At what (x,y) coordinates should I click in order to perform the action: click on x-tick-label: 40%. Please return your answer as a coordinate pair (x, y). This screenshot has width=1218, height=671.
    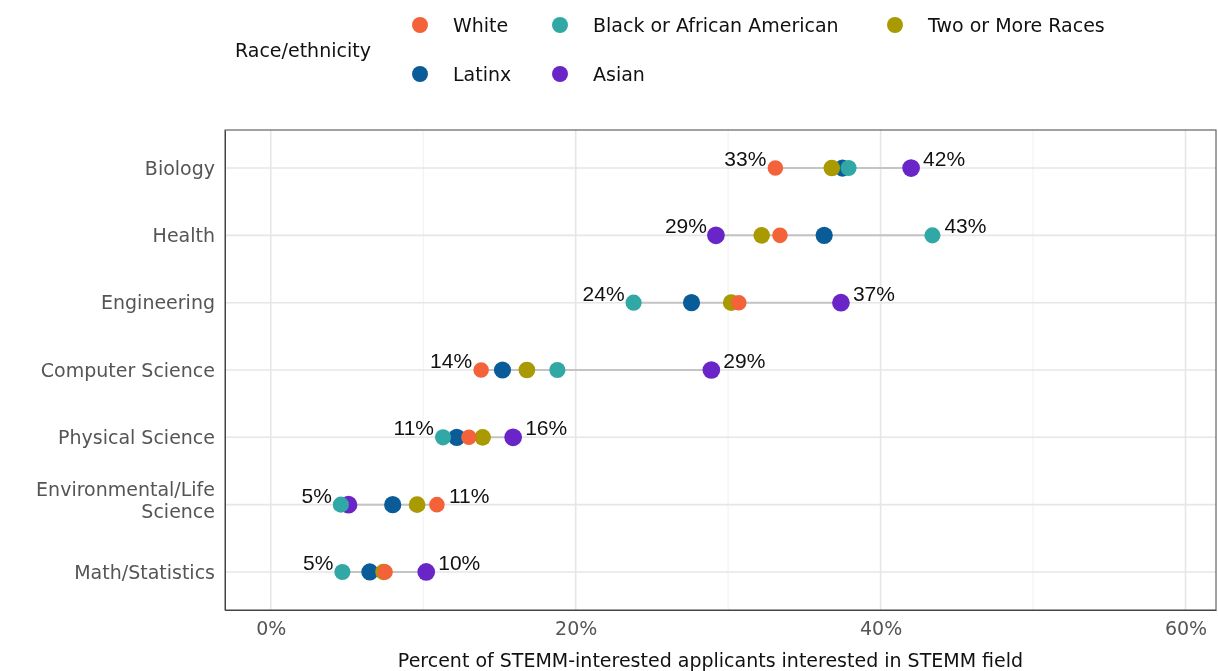
    Looking at the image, I should click on (881, 628).